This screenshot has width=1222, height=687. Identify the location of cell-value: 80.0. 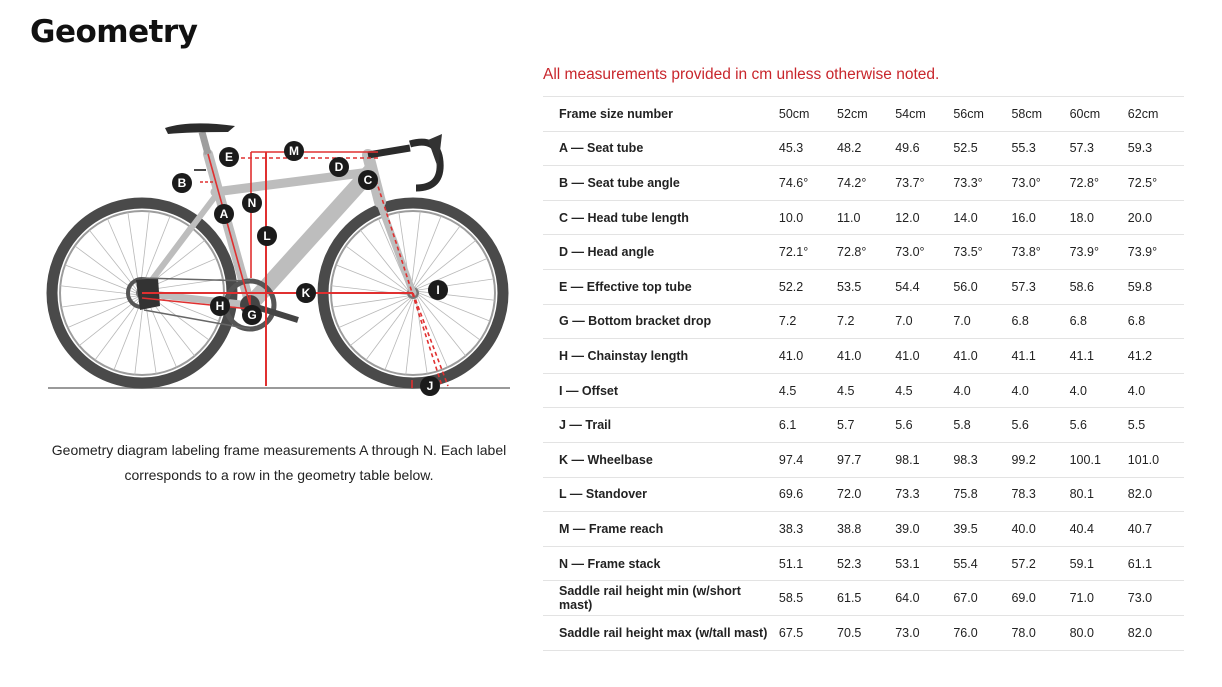
(1096, 632).